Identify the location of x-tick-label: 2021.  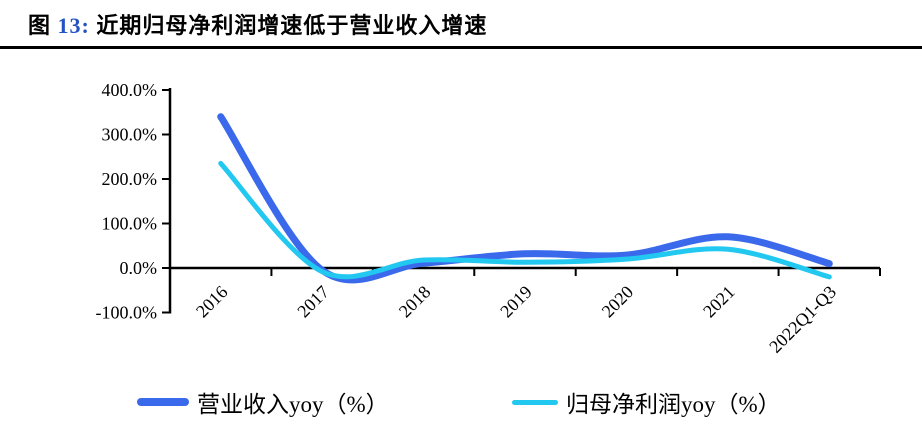
(719, 302).